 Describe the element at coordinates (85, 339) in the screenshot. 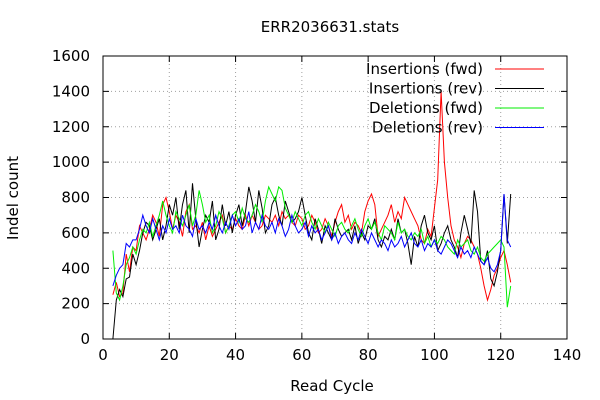

I see `y-tick-label: 0` at that location.